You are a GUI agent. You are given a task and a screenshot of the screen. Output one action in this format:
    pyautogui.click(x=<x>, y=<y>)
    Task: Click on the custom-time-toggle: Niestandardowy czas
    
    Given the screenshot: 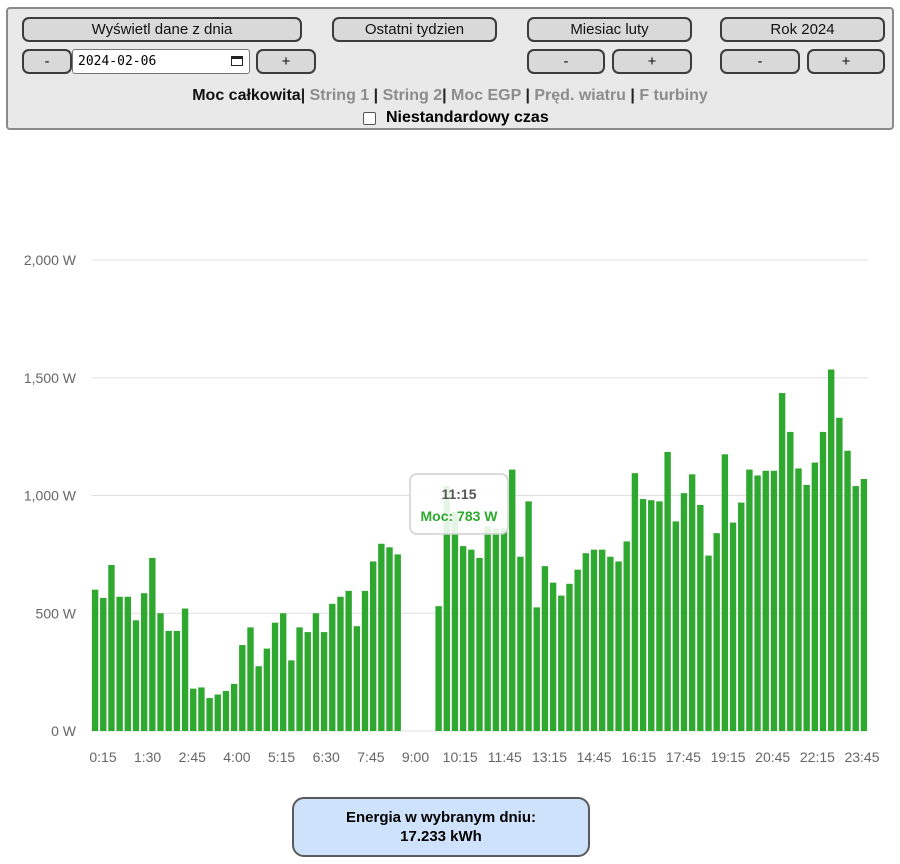 What is the action you would take?
    pyautogui.click(x=456, y=118)
    